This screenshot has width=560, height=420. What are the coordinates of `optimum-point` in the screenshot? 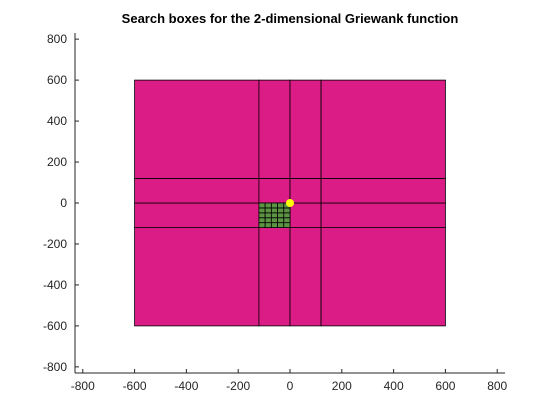 It's located at (290, 203).